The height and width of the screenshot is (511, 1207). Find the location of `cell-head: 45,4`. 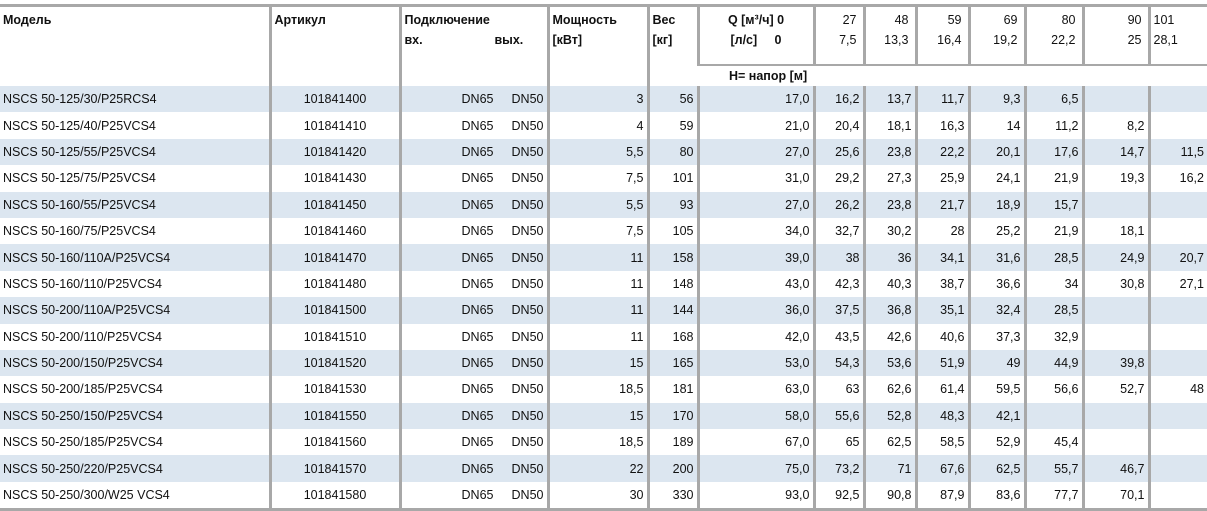

cell-head: 45,4 is located at coordinates (1053, 442).